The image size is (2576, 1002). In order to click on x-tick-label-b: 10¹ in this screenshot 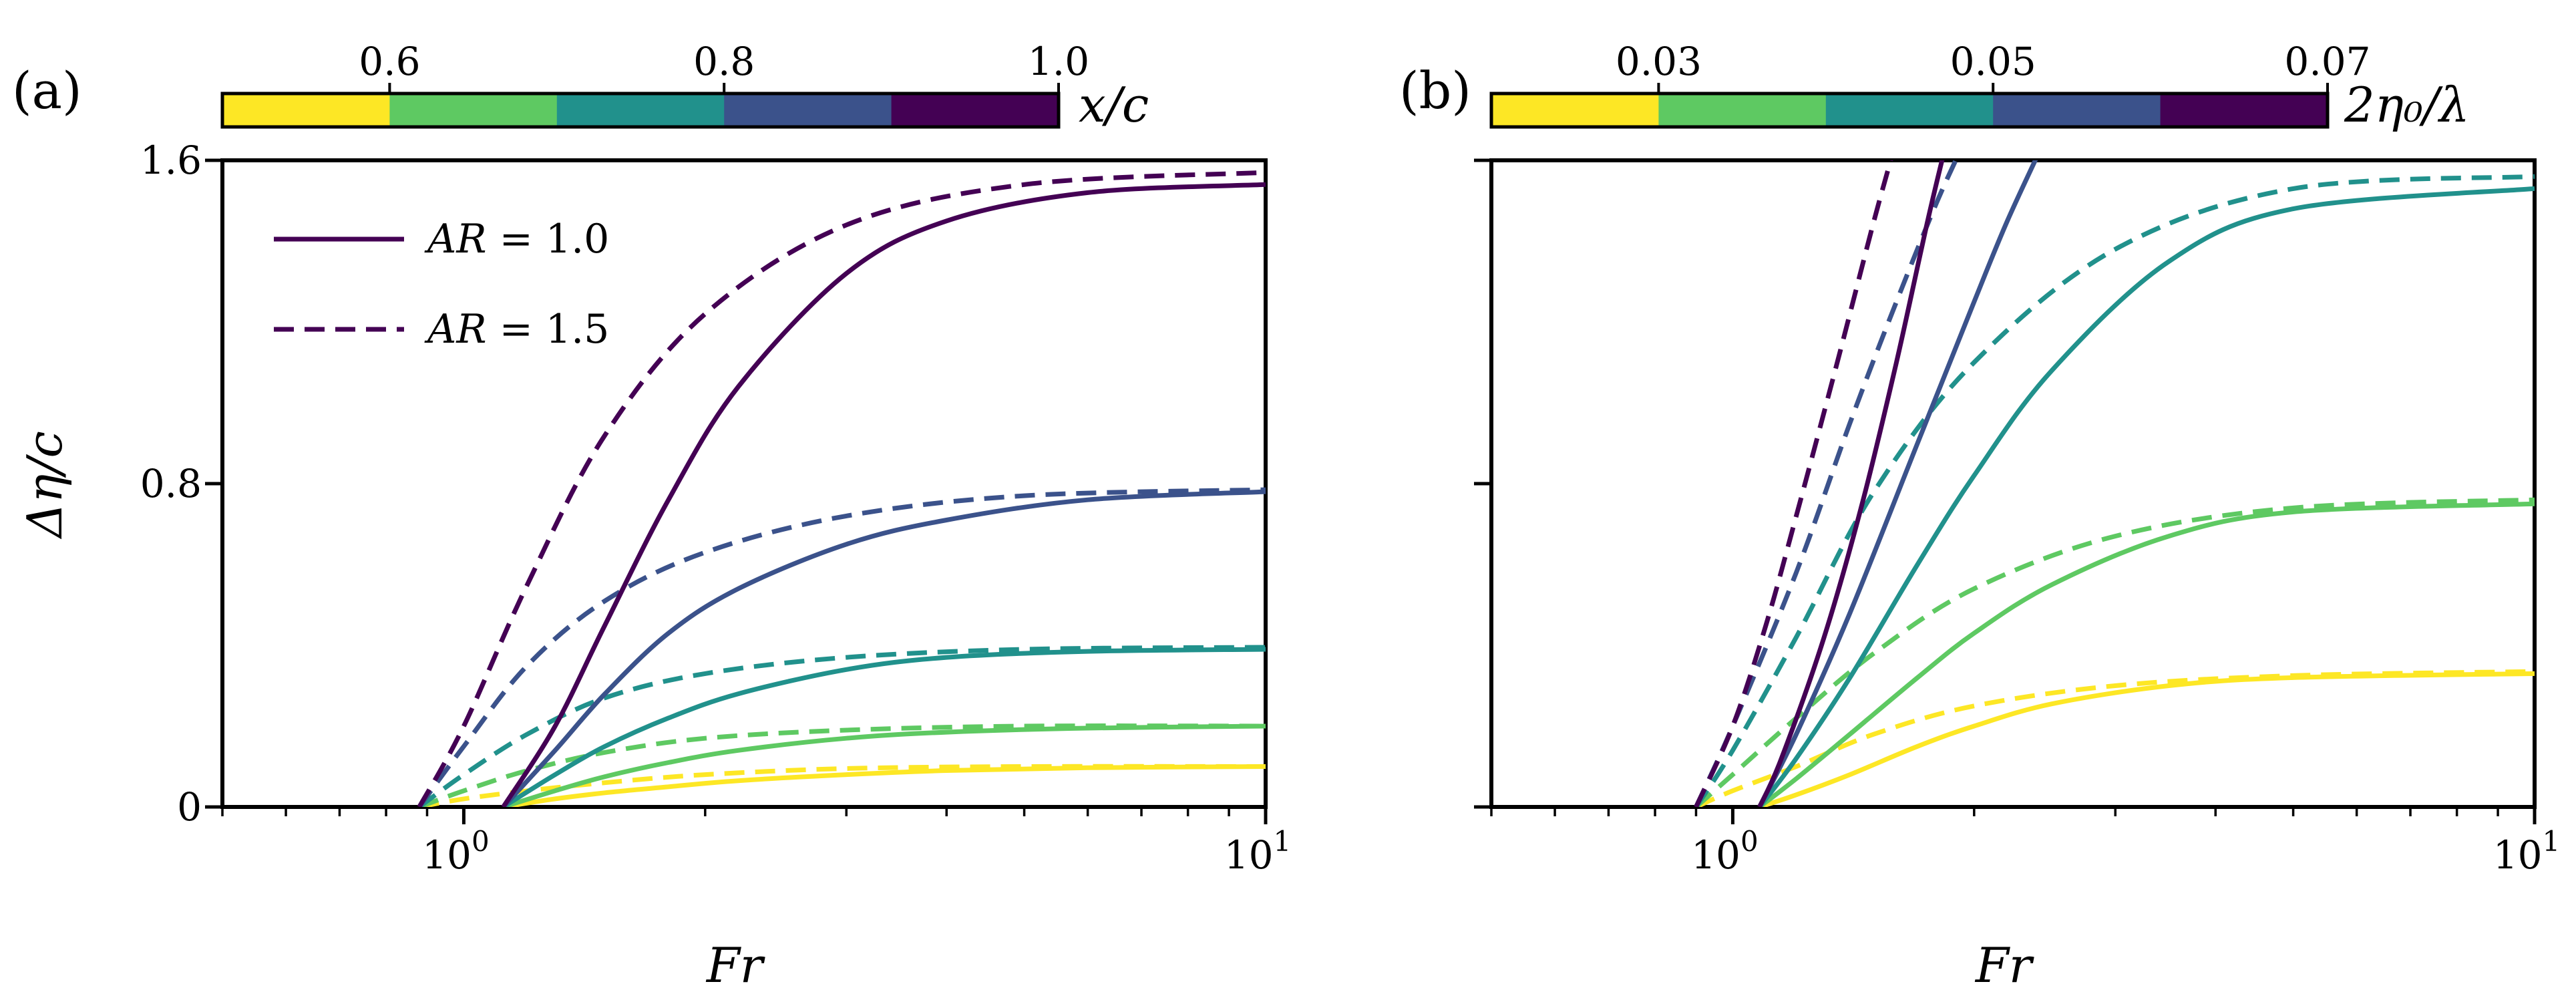, I will do `click(2527, 852)`.